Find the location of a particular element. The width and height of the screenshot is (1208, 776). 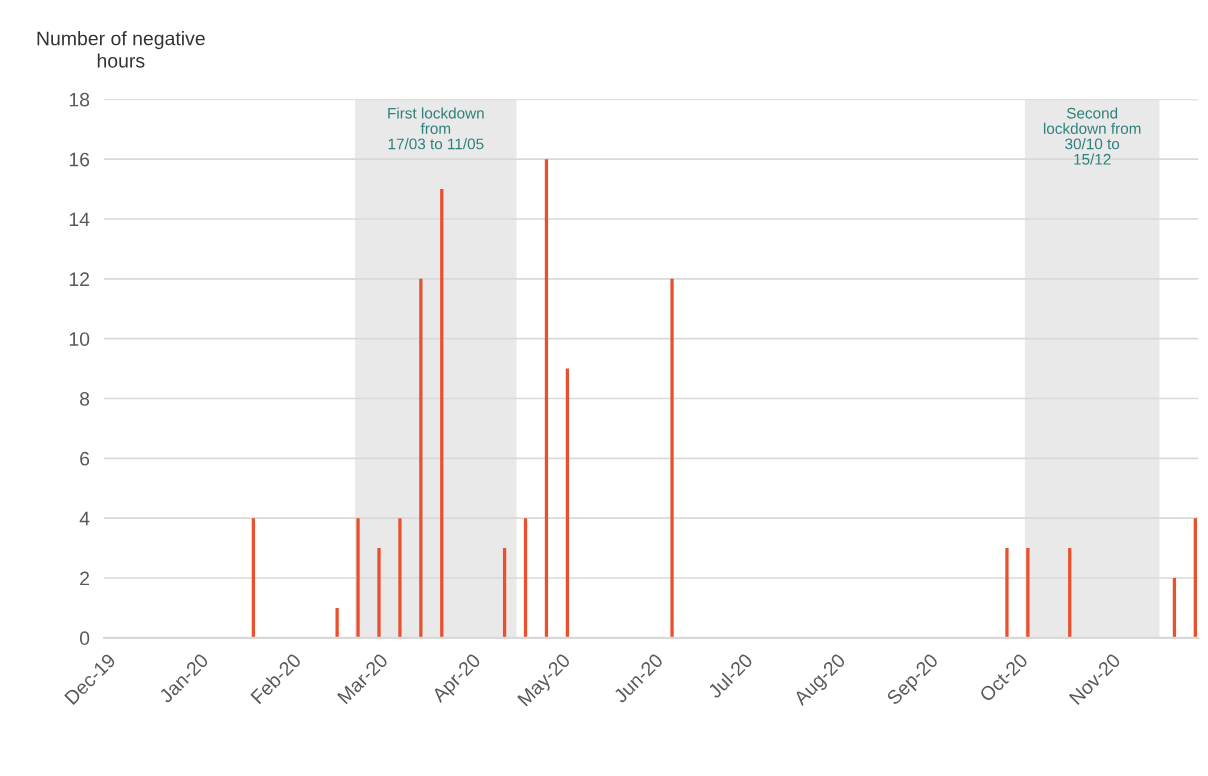

y-tick-label: 10 is located at coordinates (79, 339).